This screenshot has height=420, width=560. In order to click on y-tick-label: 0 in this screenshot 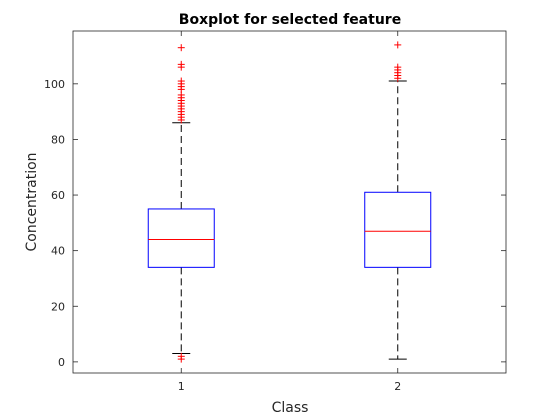, I will do `click(61, 362)`.